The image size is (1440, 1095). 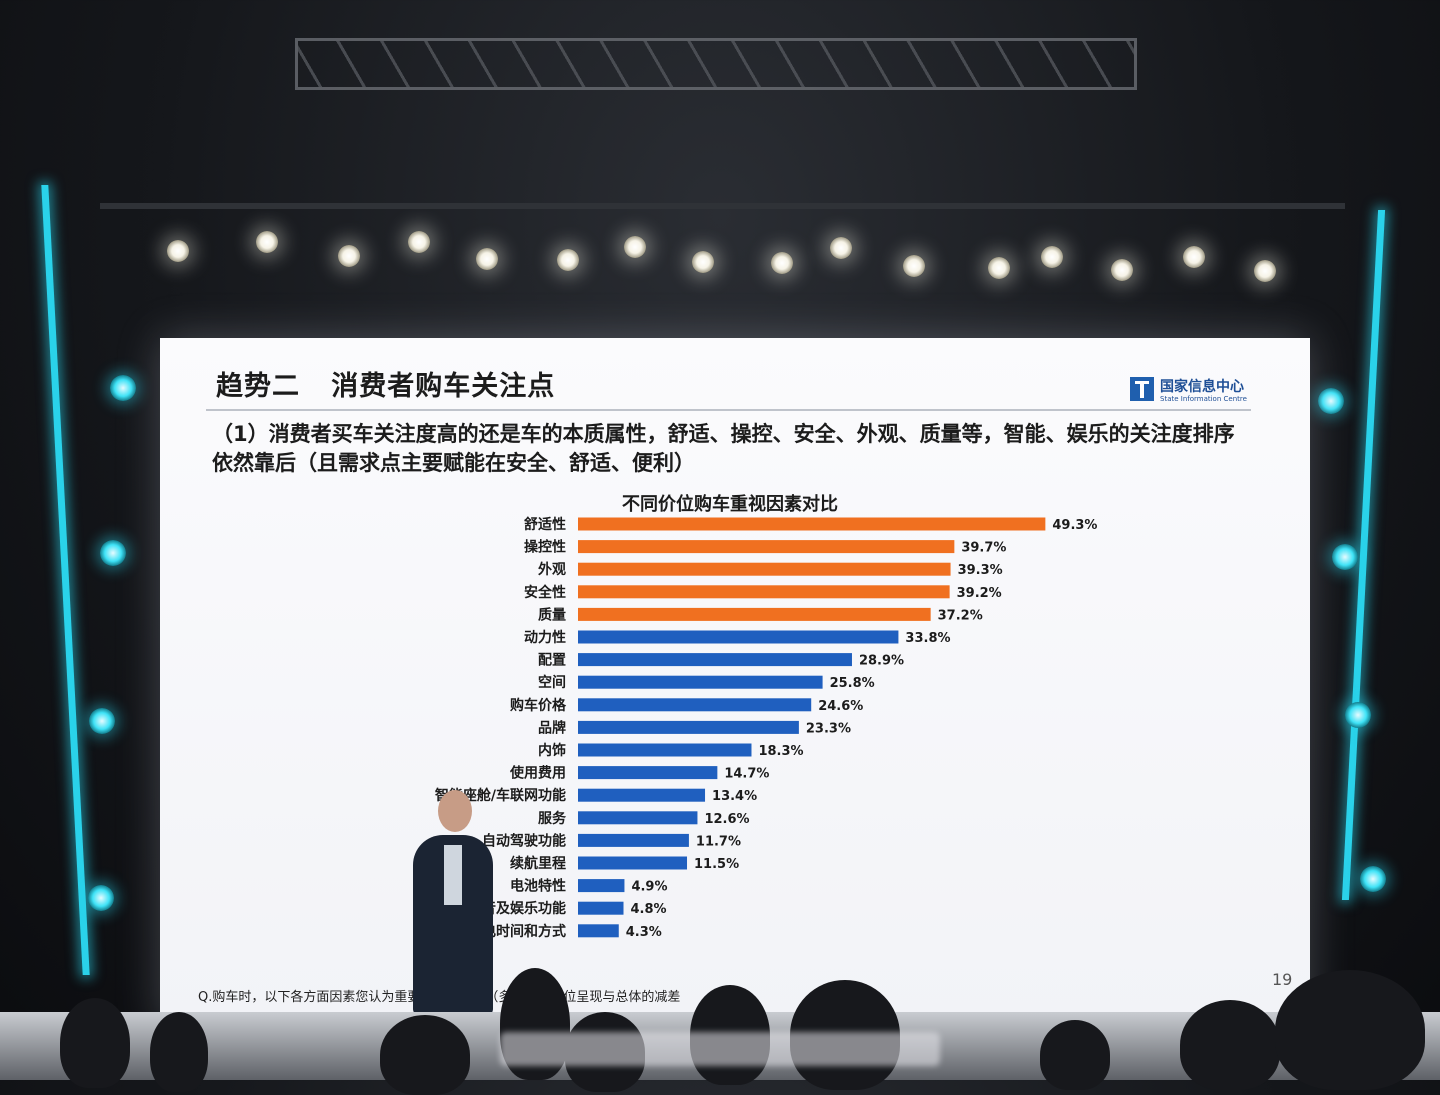 What do you see at coordinates (746, 774) in the screenshot?
I see `value-label: 14.7%` at bounding box center [746, 774].